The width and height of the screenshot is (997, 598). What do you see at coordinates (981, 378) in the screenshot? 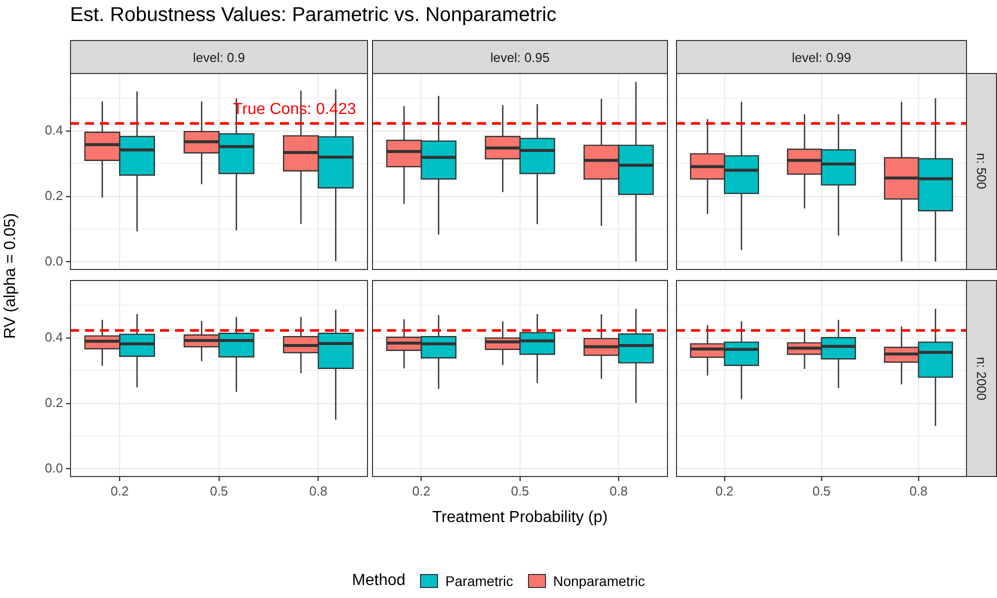
I see `text: n: 2000` at bounding box center [981, 378].